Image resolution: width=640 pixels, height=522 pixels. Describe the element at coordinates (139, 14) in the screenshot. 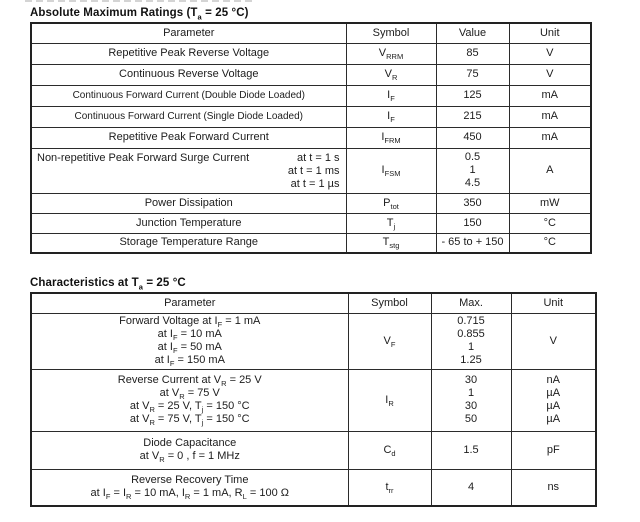

I see `section-title-absolute-maximum-ratings: Absolute Maximum Ratings (Ta = 25 °C)` at that location.